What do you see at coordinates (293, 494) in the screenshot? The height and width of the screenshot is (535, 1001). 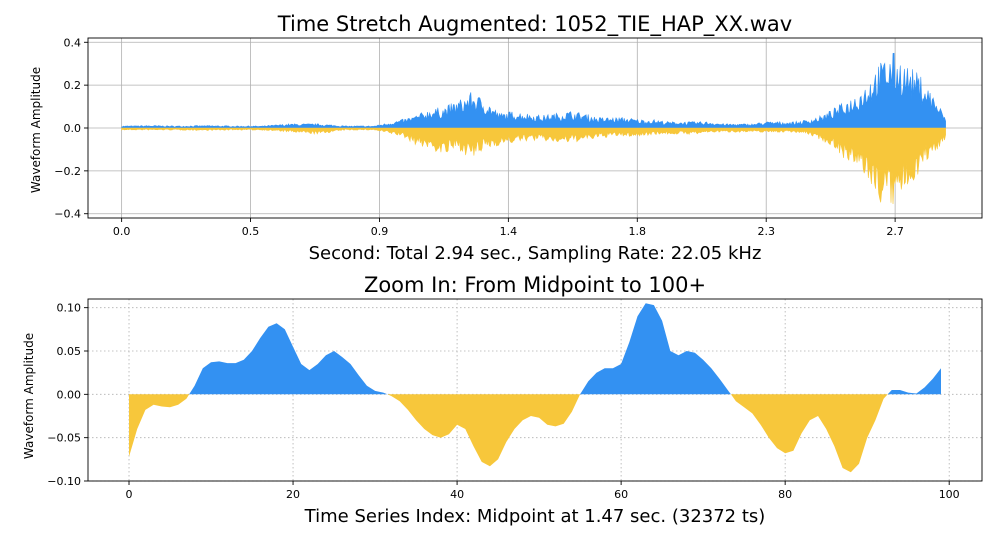 I see `x-tick-label: 20` at bounding box center [293, 494].